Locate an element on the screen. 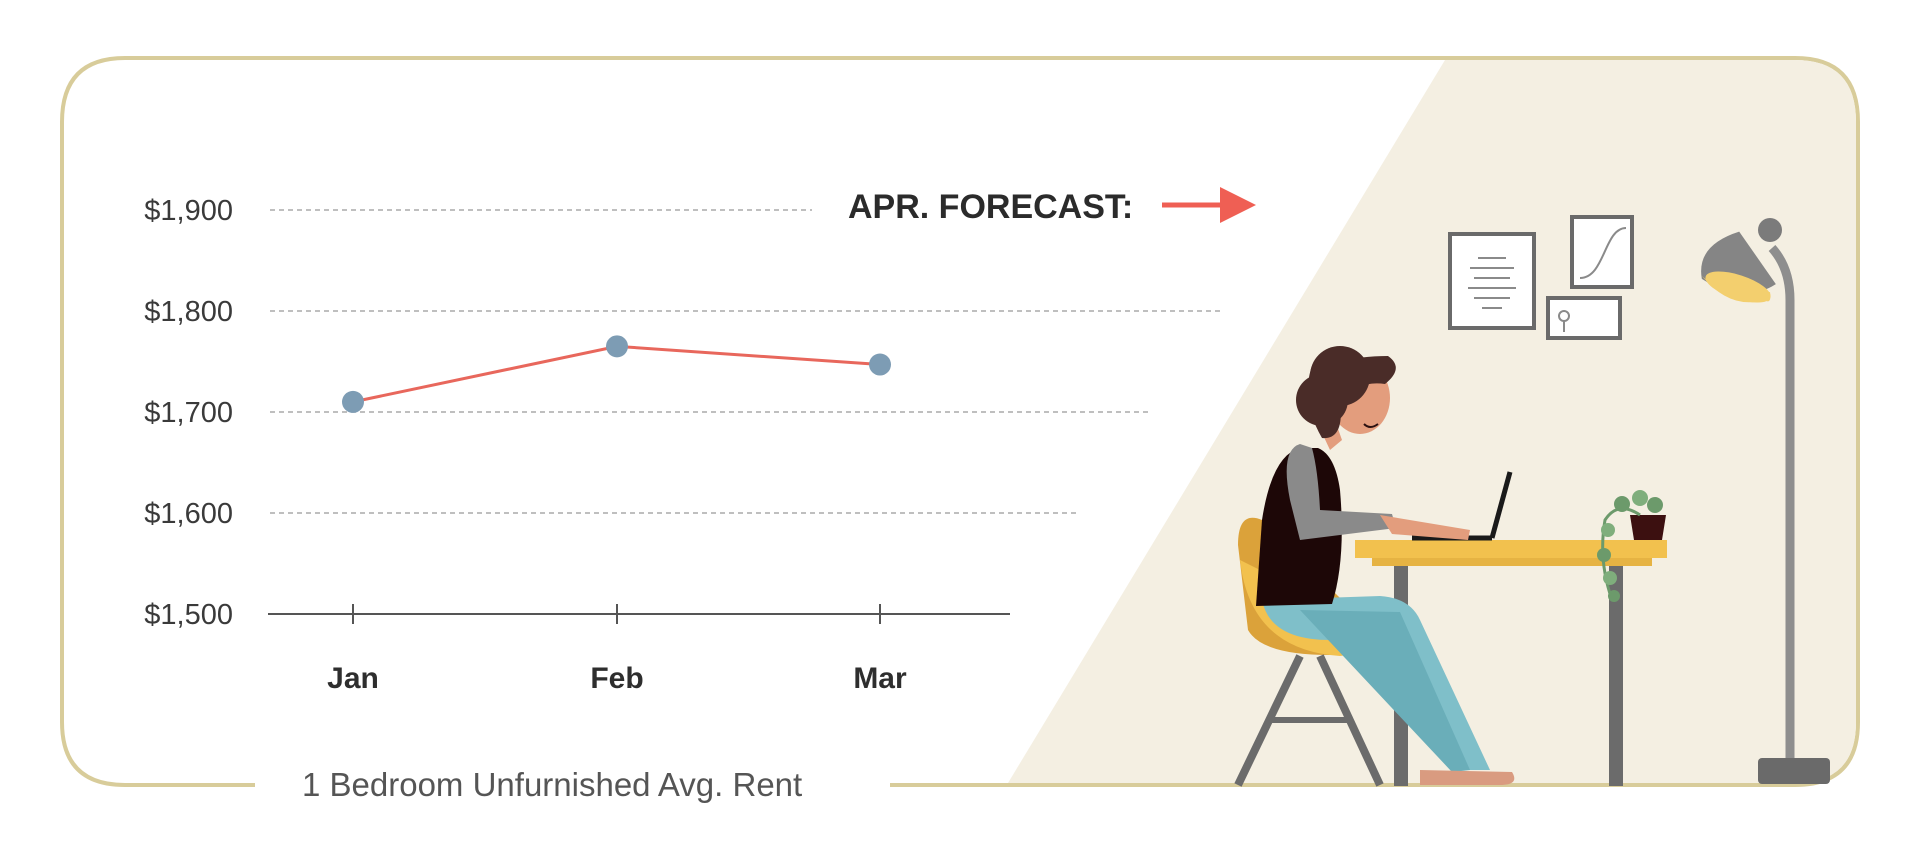  woman-figure is located at coordinates (1385, 565).